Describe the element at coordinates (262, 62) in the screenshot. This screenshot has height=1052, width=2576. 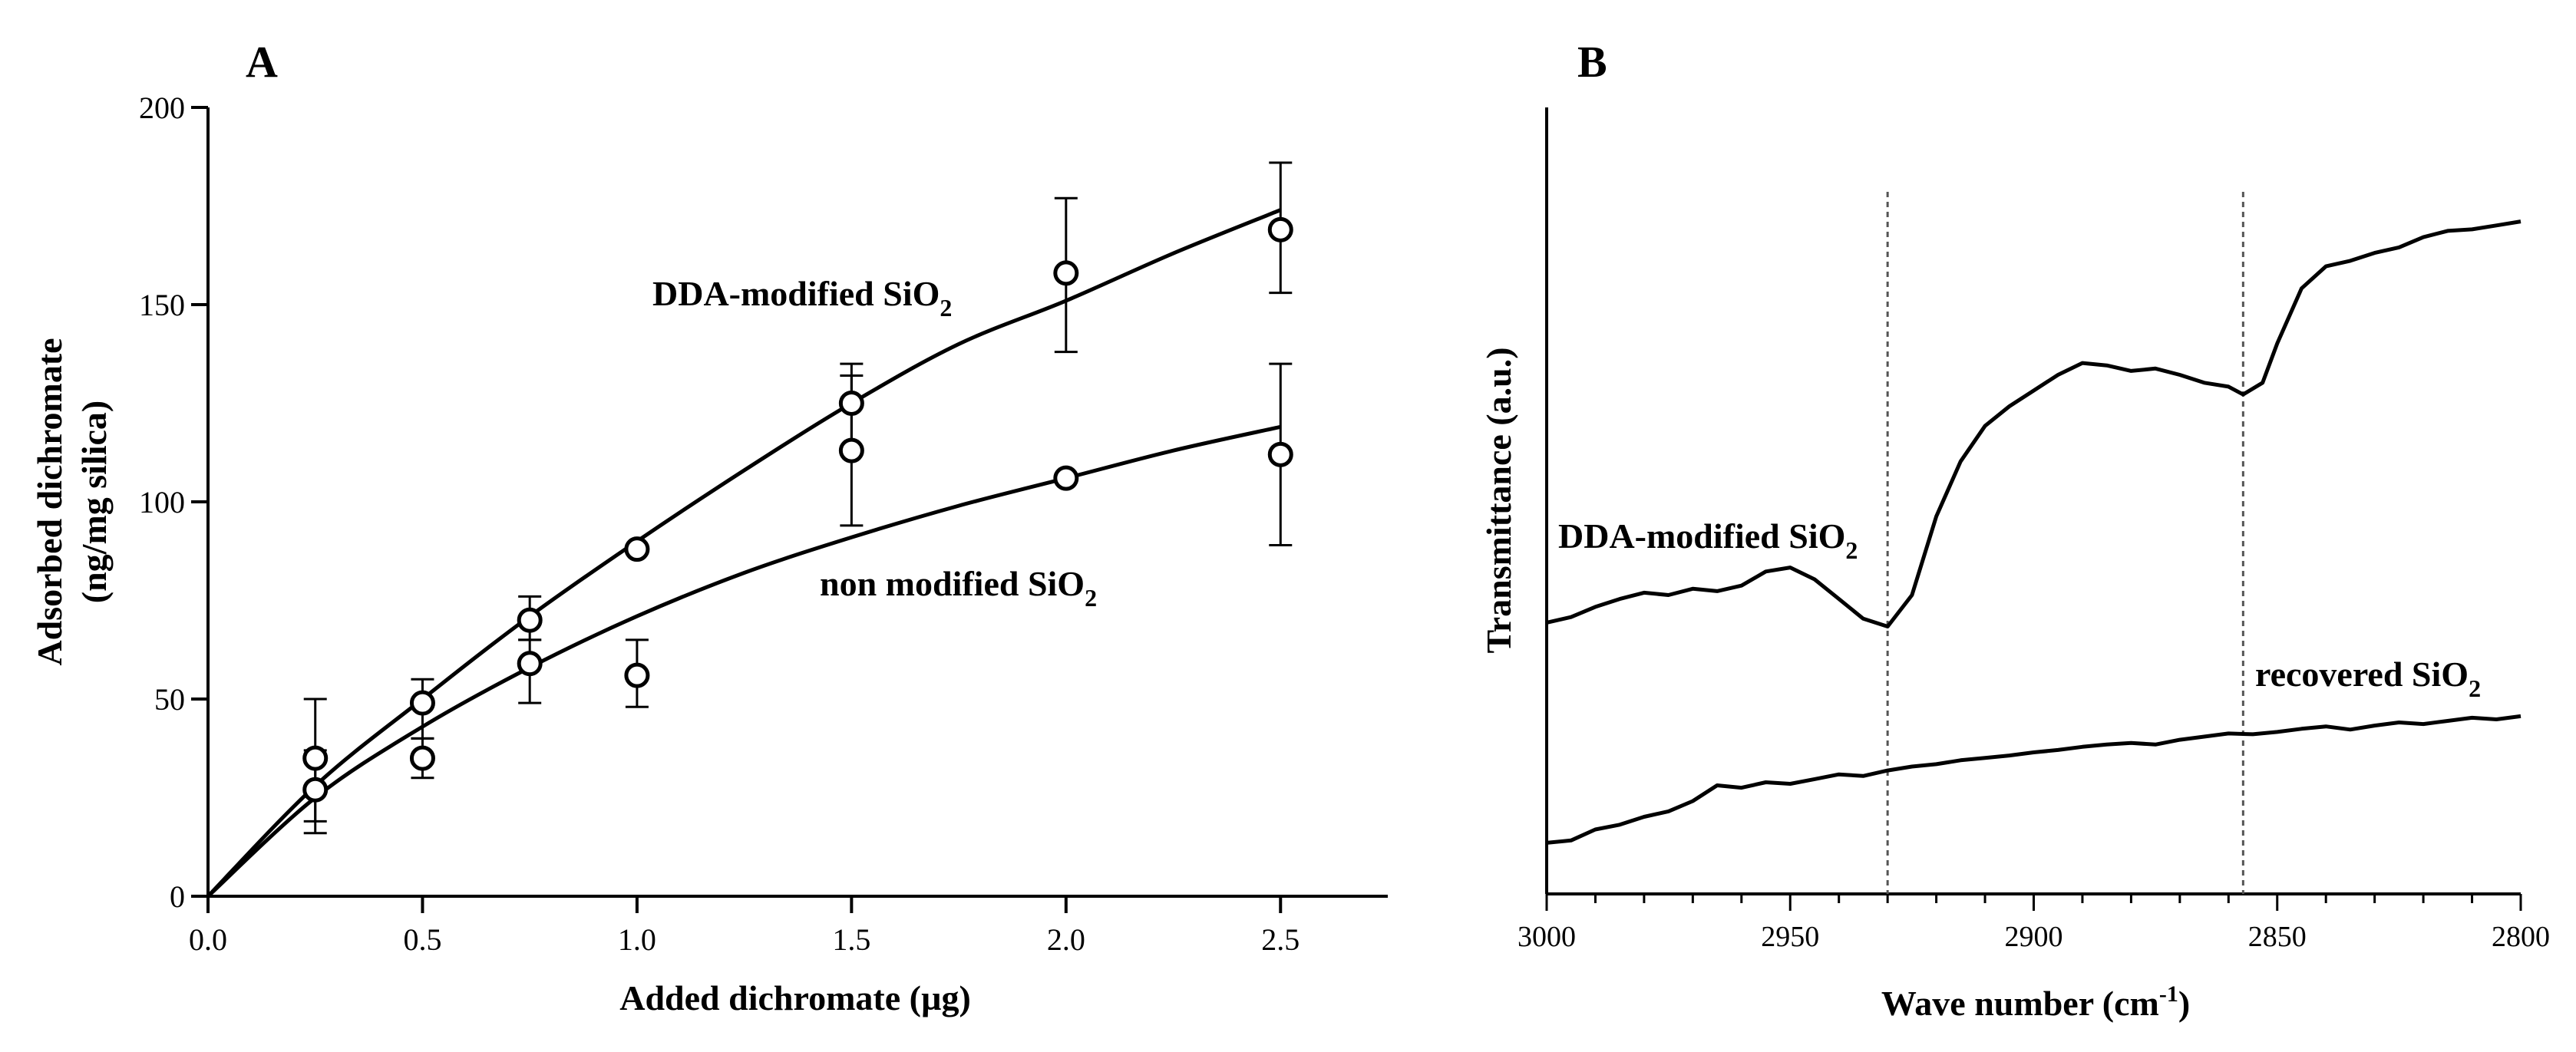
I see `panel-a-label: A` at that location.